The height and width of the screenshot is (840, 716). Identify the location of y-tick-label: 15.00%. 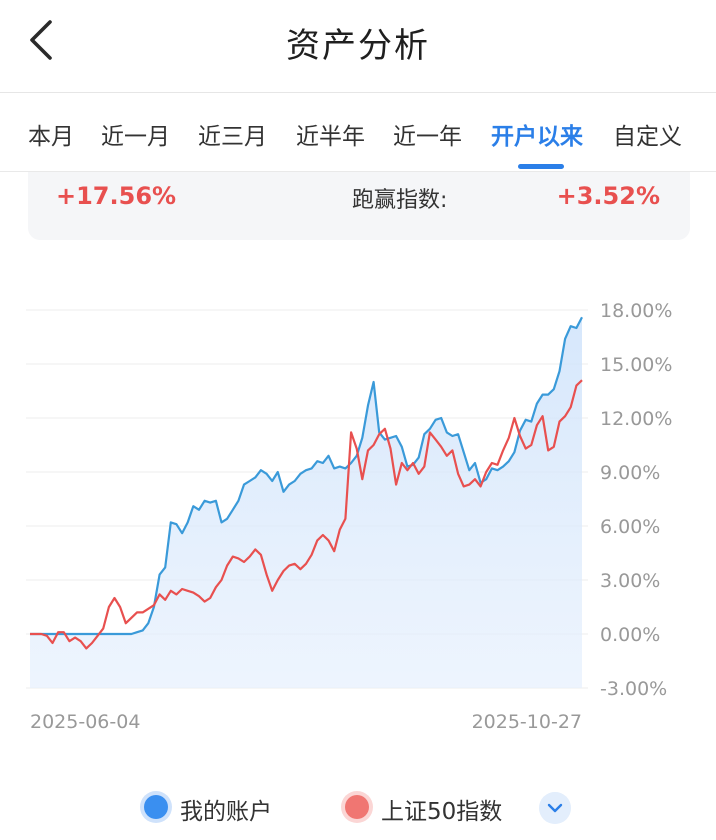
(636, 365).